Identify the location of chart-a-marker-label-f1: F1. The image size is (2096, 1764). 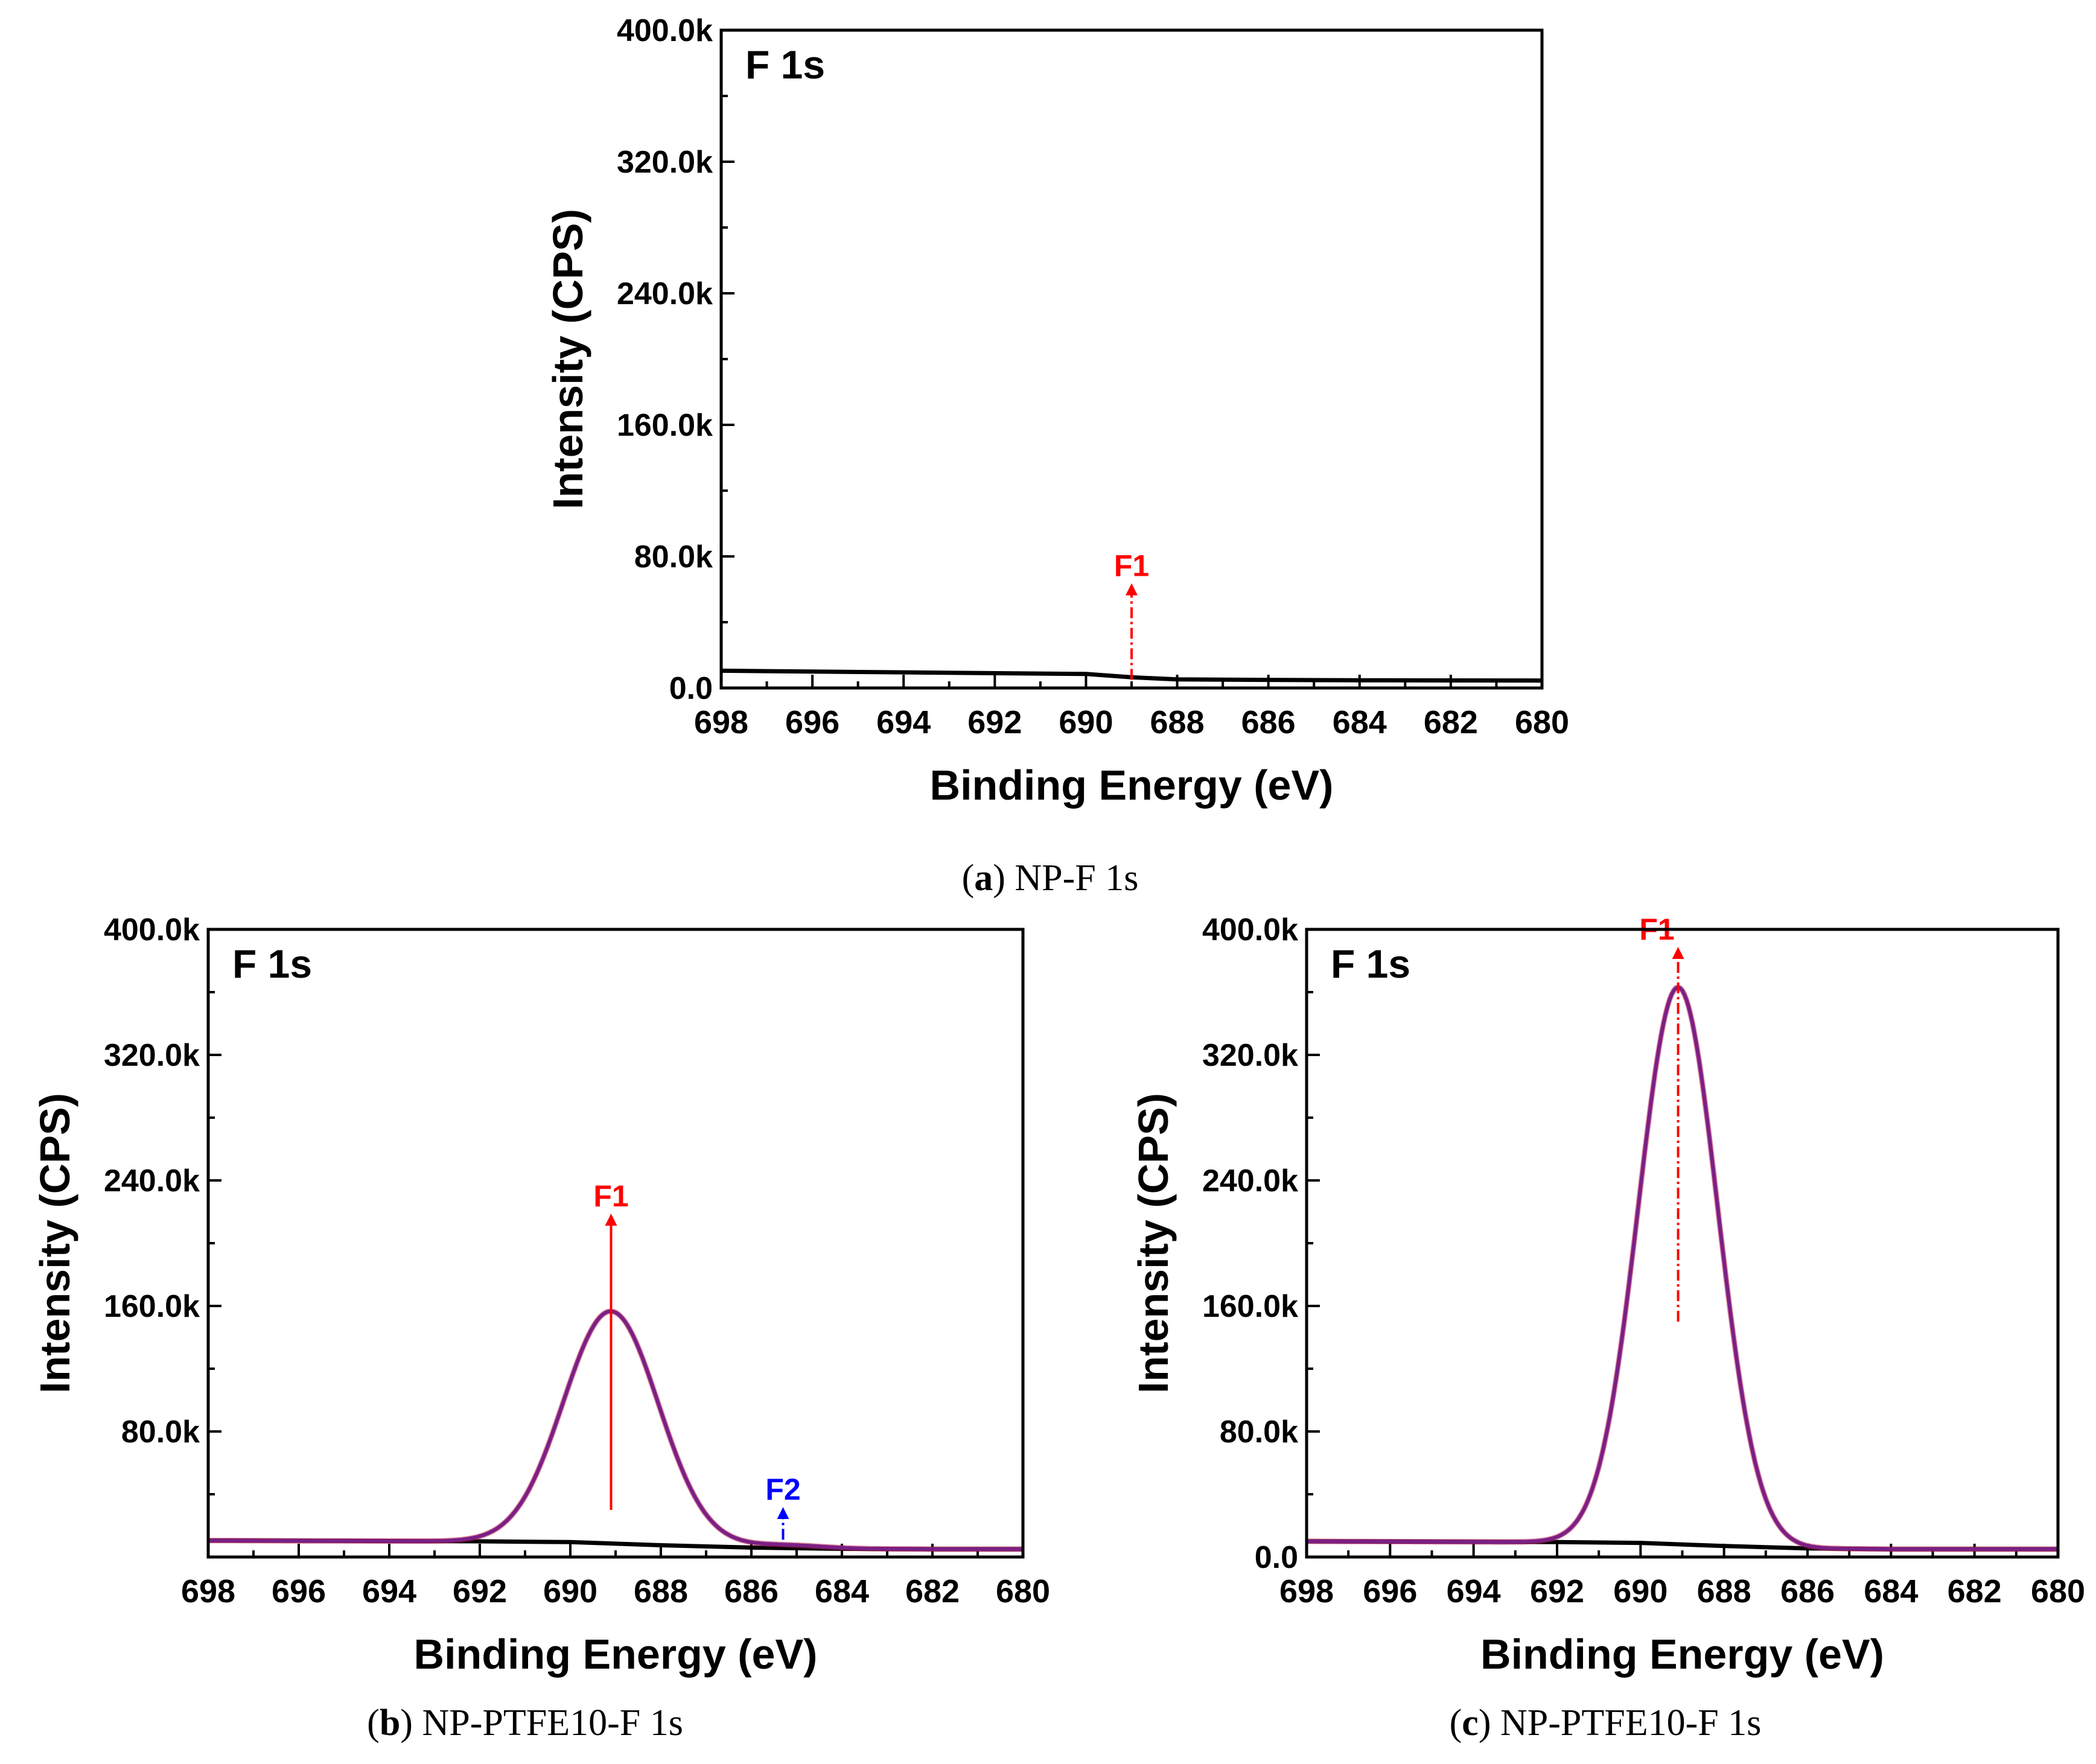
(1131, 566).